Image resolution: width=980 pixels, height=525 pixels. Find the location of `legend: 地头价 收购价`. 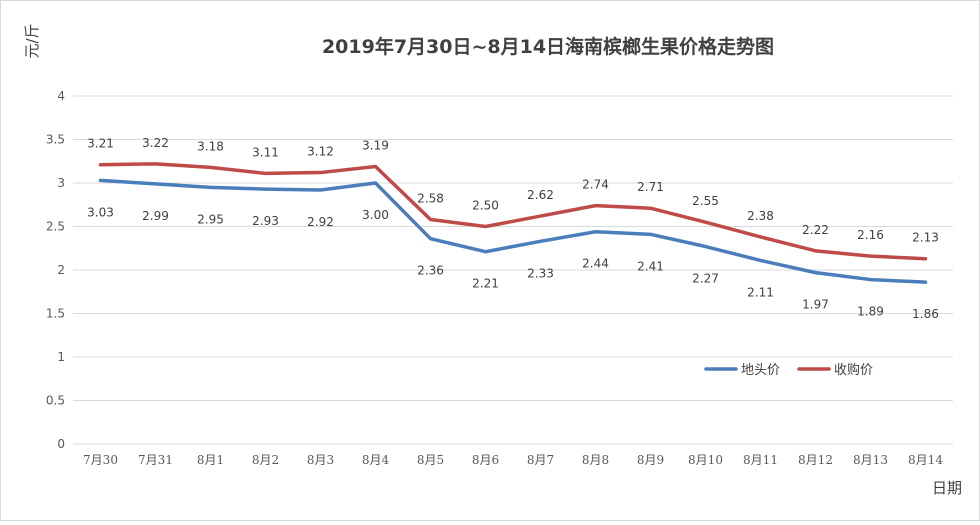

legend: 地头价 收购价 is located at coordinates (788, 370).